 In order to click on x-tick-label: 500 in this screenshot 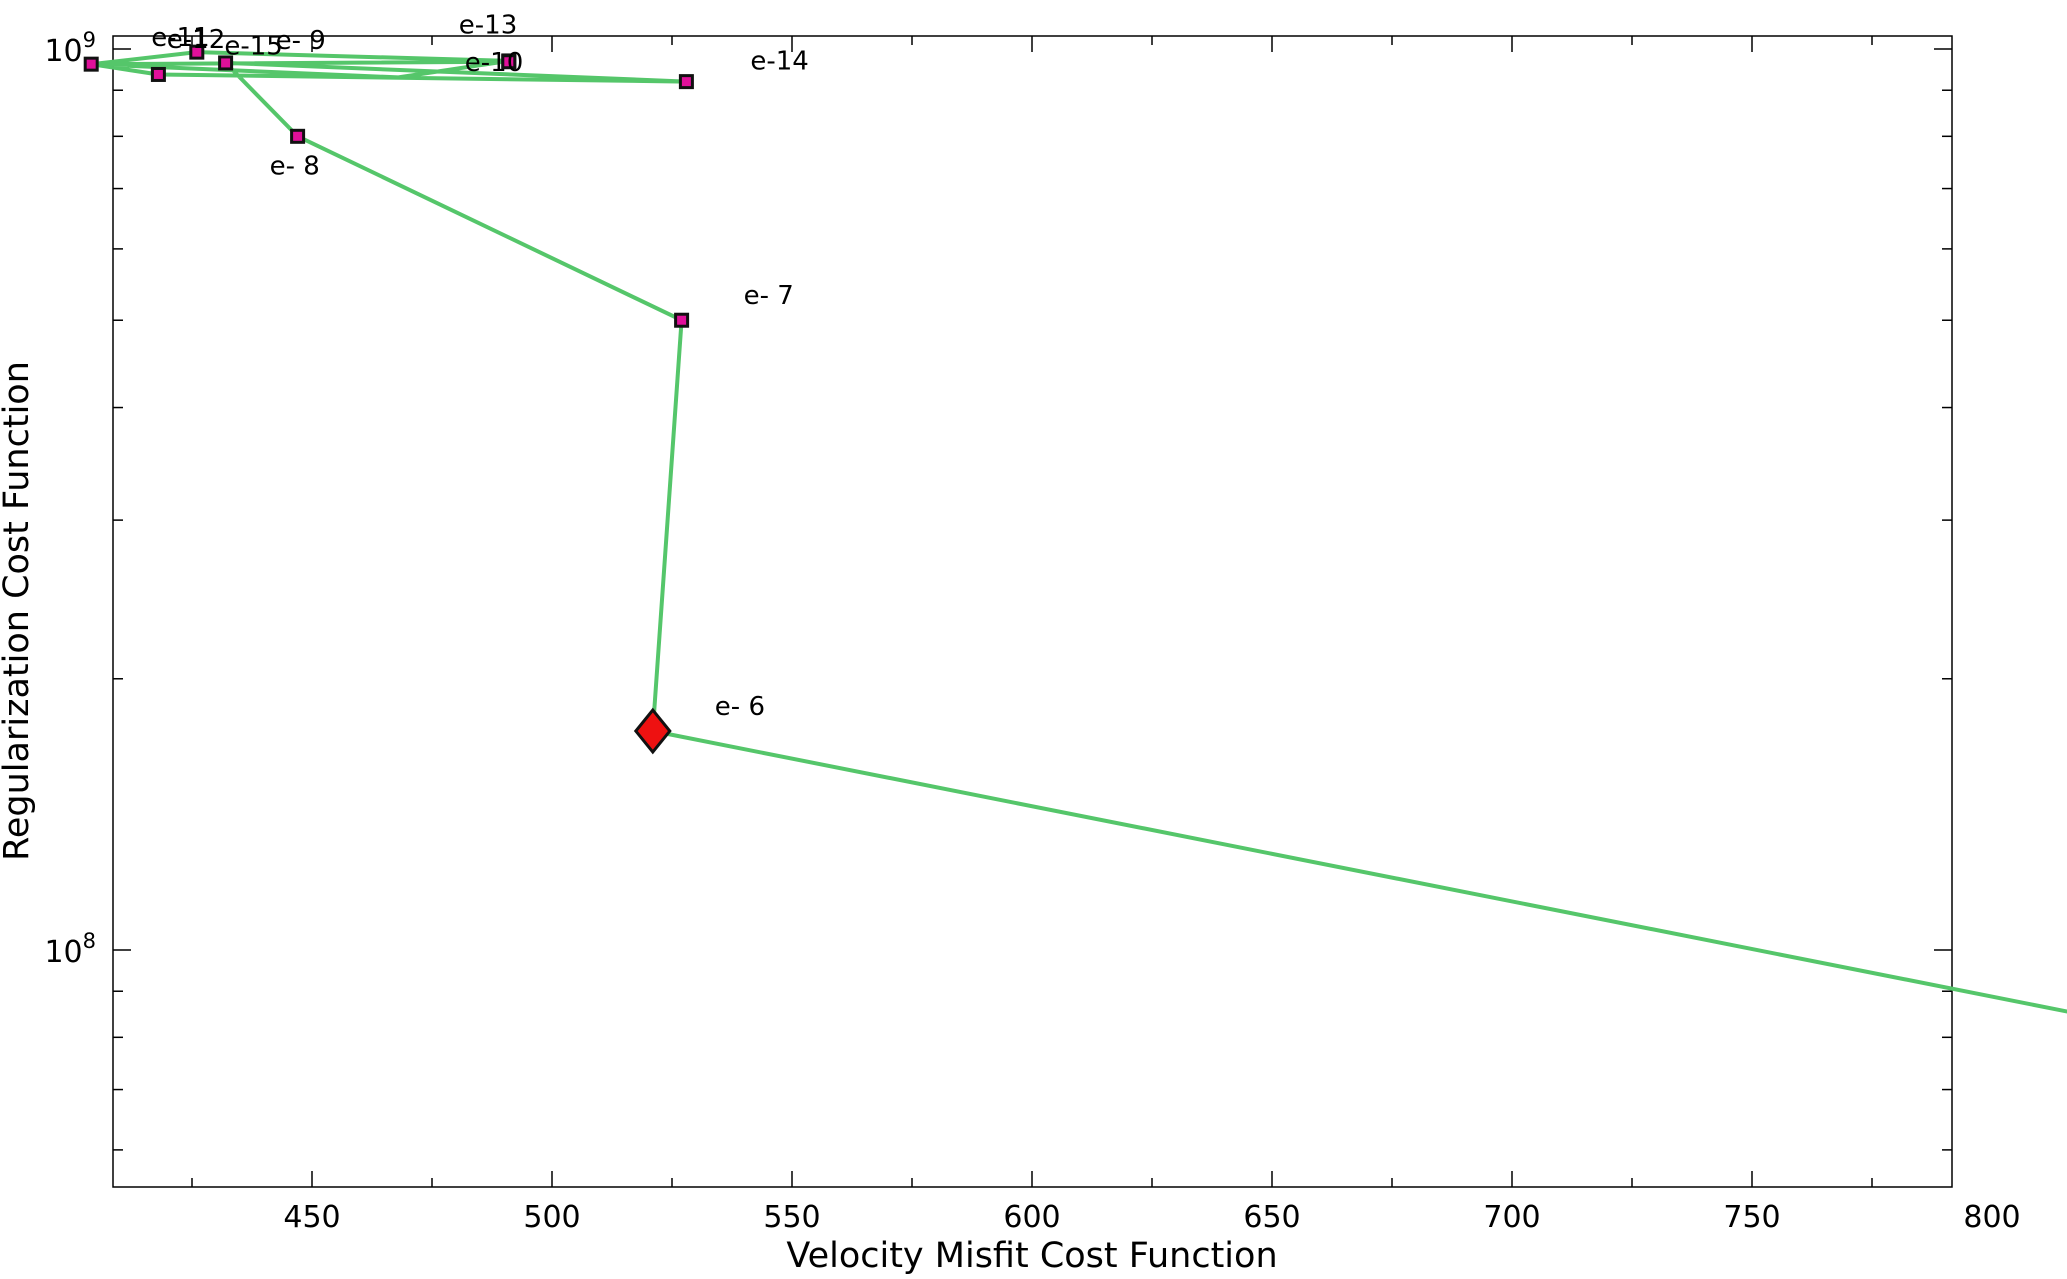, I will do `click(551, 1217)`.